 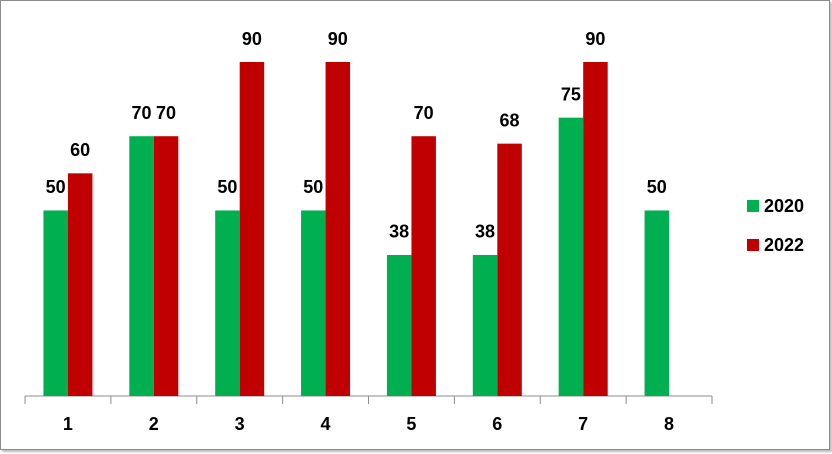 What do you see at coordinates (497, 424) in the screenshot?
I see `x-tick-label: 6` at bounding box center [497, 424].